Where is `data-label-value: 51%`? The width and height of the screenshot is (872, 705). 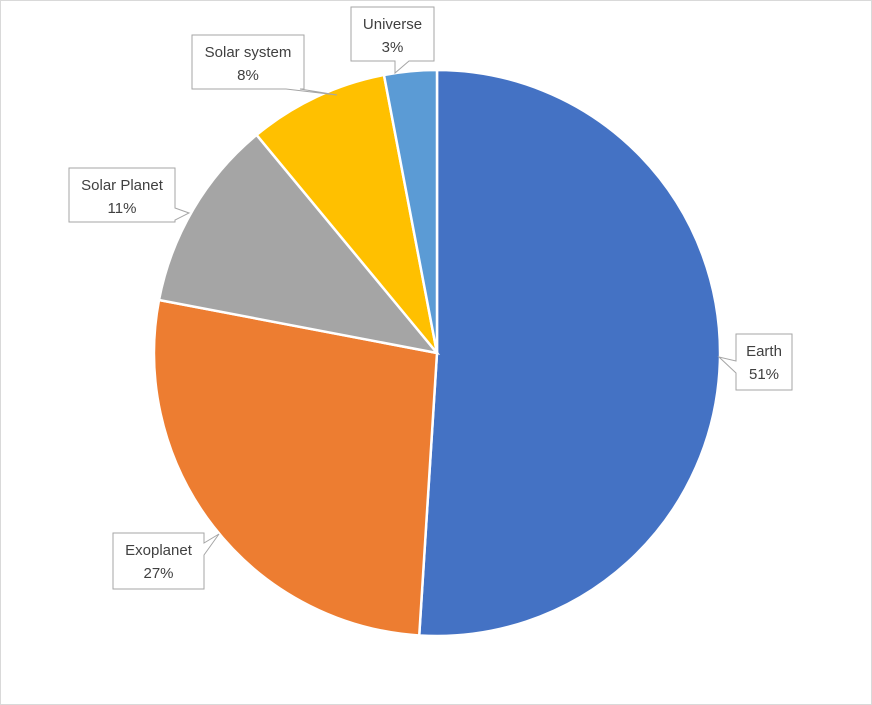
data-label-value: 51% is located at coordinates (764, 374).